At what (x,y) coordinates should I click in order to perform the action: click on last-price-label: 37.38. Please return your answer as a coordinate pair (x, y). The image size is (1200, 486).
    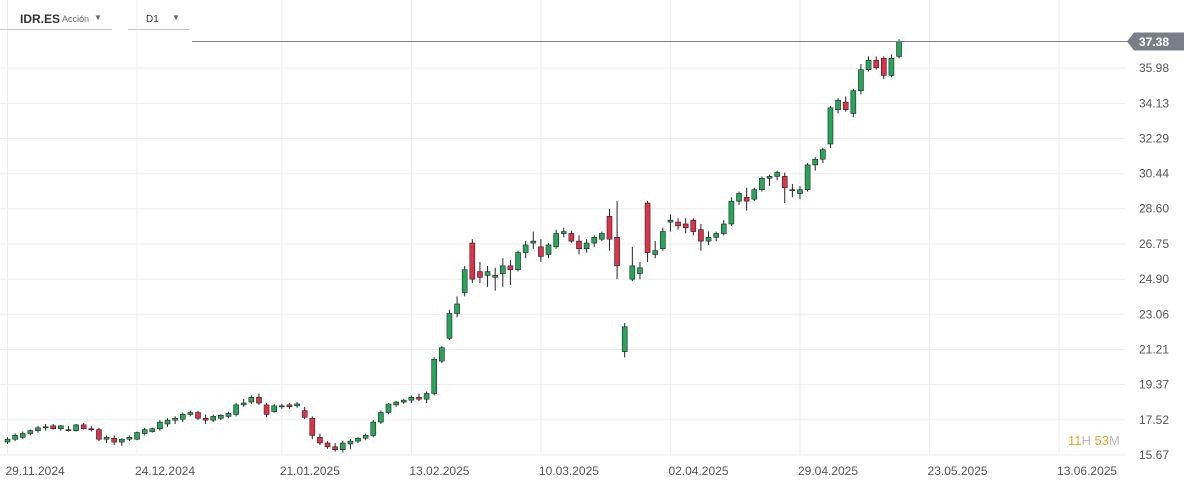
    Looking at the image, I should click on (1154, 42).